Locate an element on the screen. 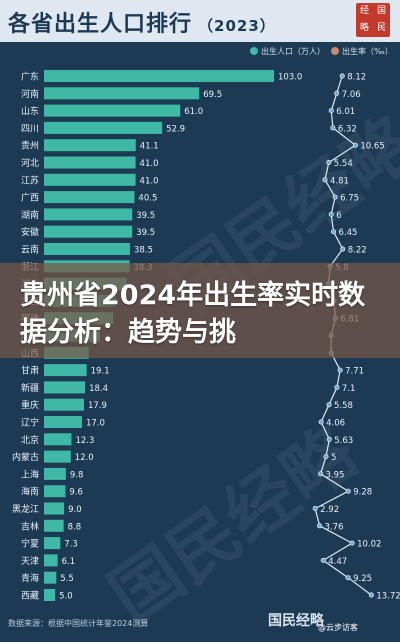  category-label: 西藏 is located at coordinates (30, 596).